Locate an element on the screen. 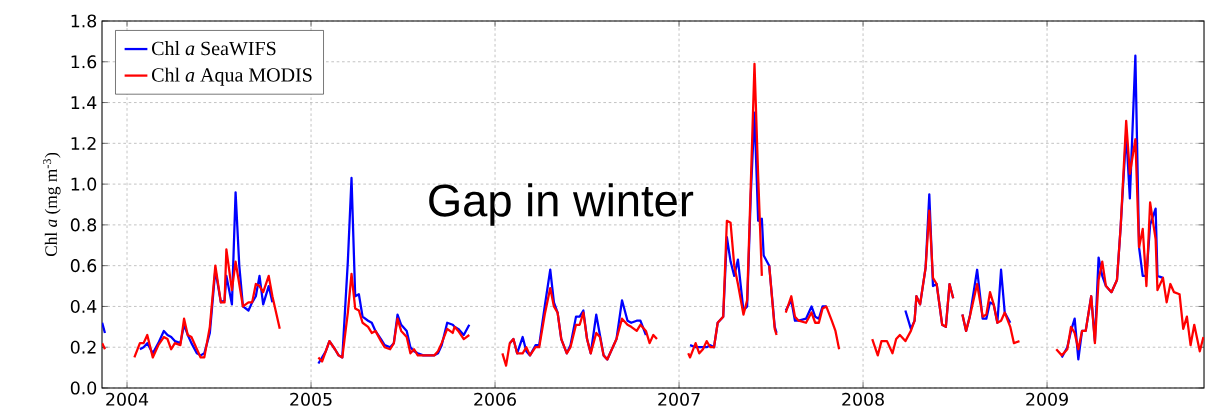  y-tick-label: 0.2 is located at coordinates (83, 347).